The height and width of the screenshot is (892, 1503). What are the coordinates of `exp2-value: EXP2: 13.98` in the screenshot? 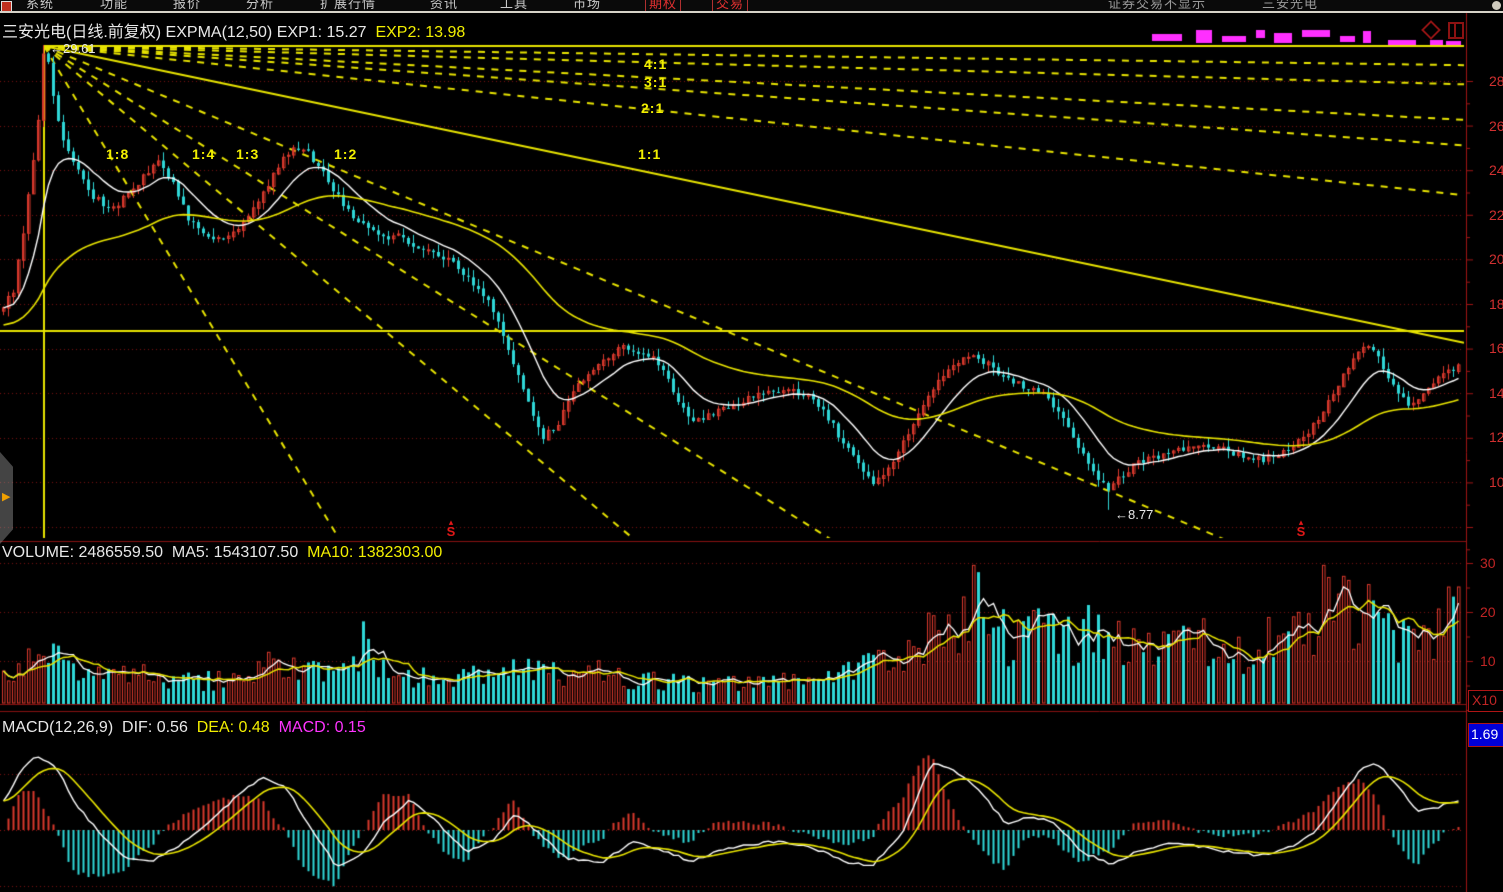 It's located at (420, 32).